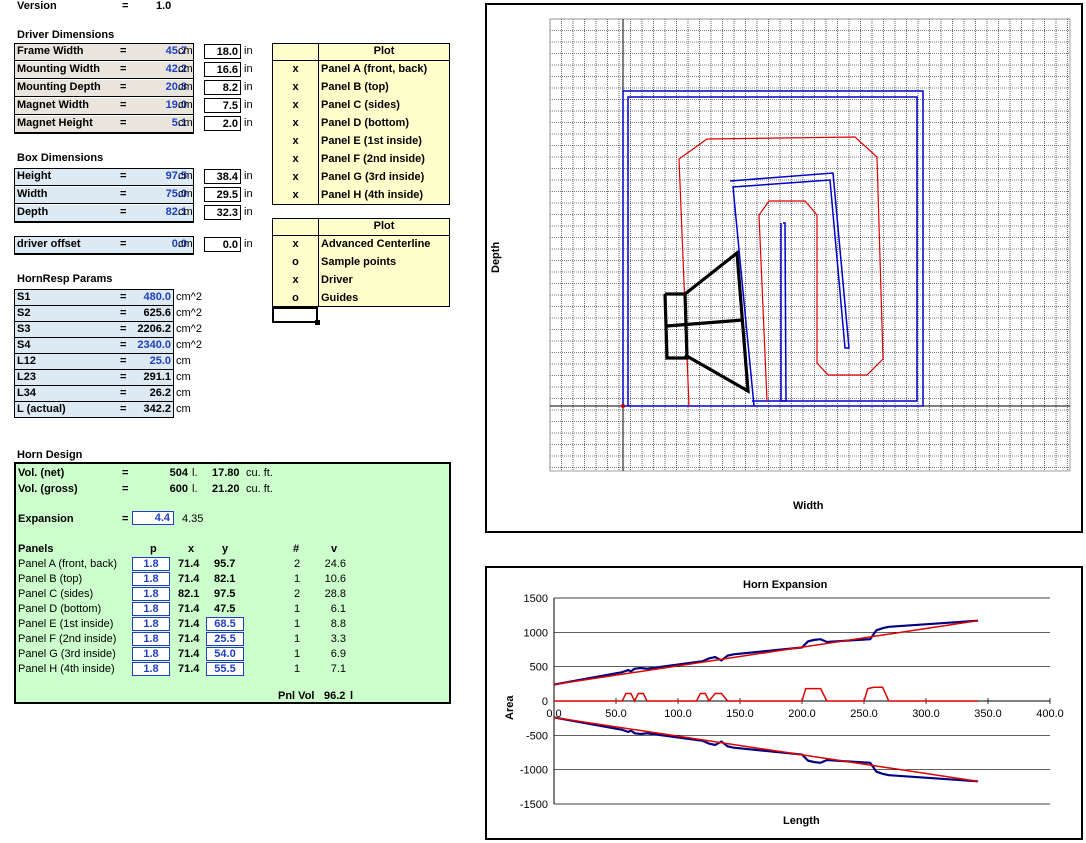 This screenshot has width=1086, height=843. Describe the element at coordinates (176, 69) in the screenshot. I see `value-cm: 42.2` at that location.